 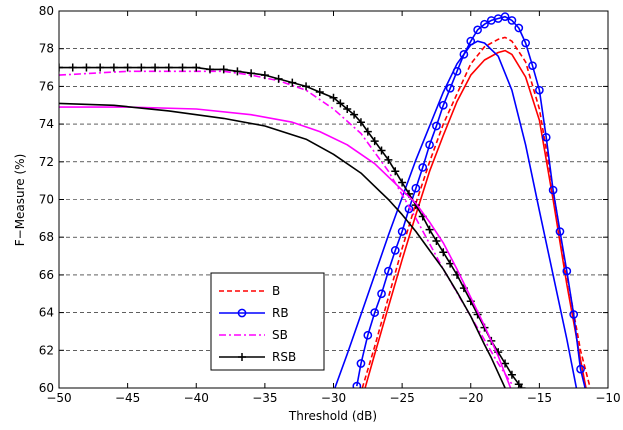 I want to click on y-tick-labels: 60 62 64 66 68 70 72 74 76 78 80, so click(x=46, y=199).